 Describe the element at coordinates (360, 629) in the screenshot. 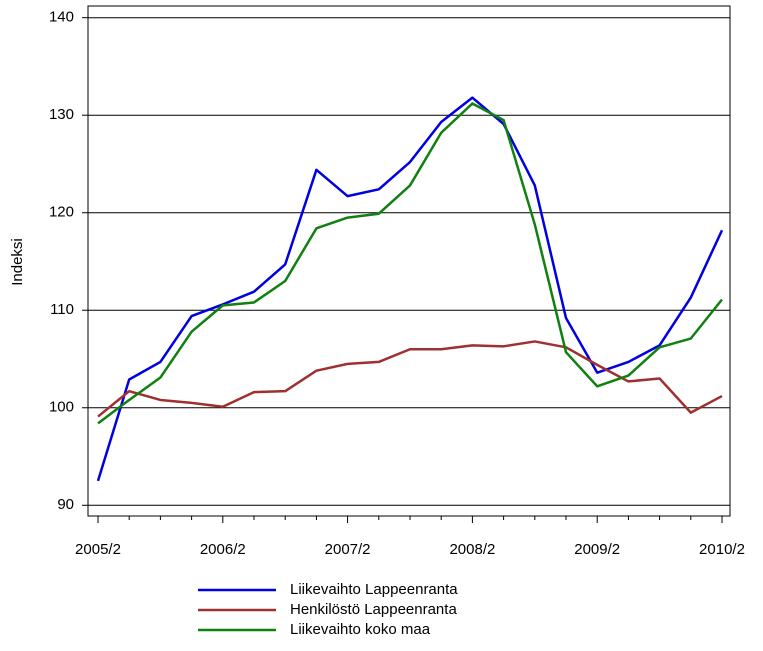

I see `legend-label: Liikevaihto koko maa` at that location.